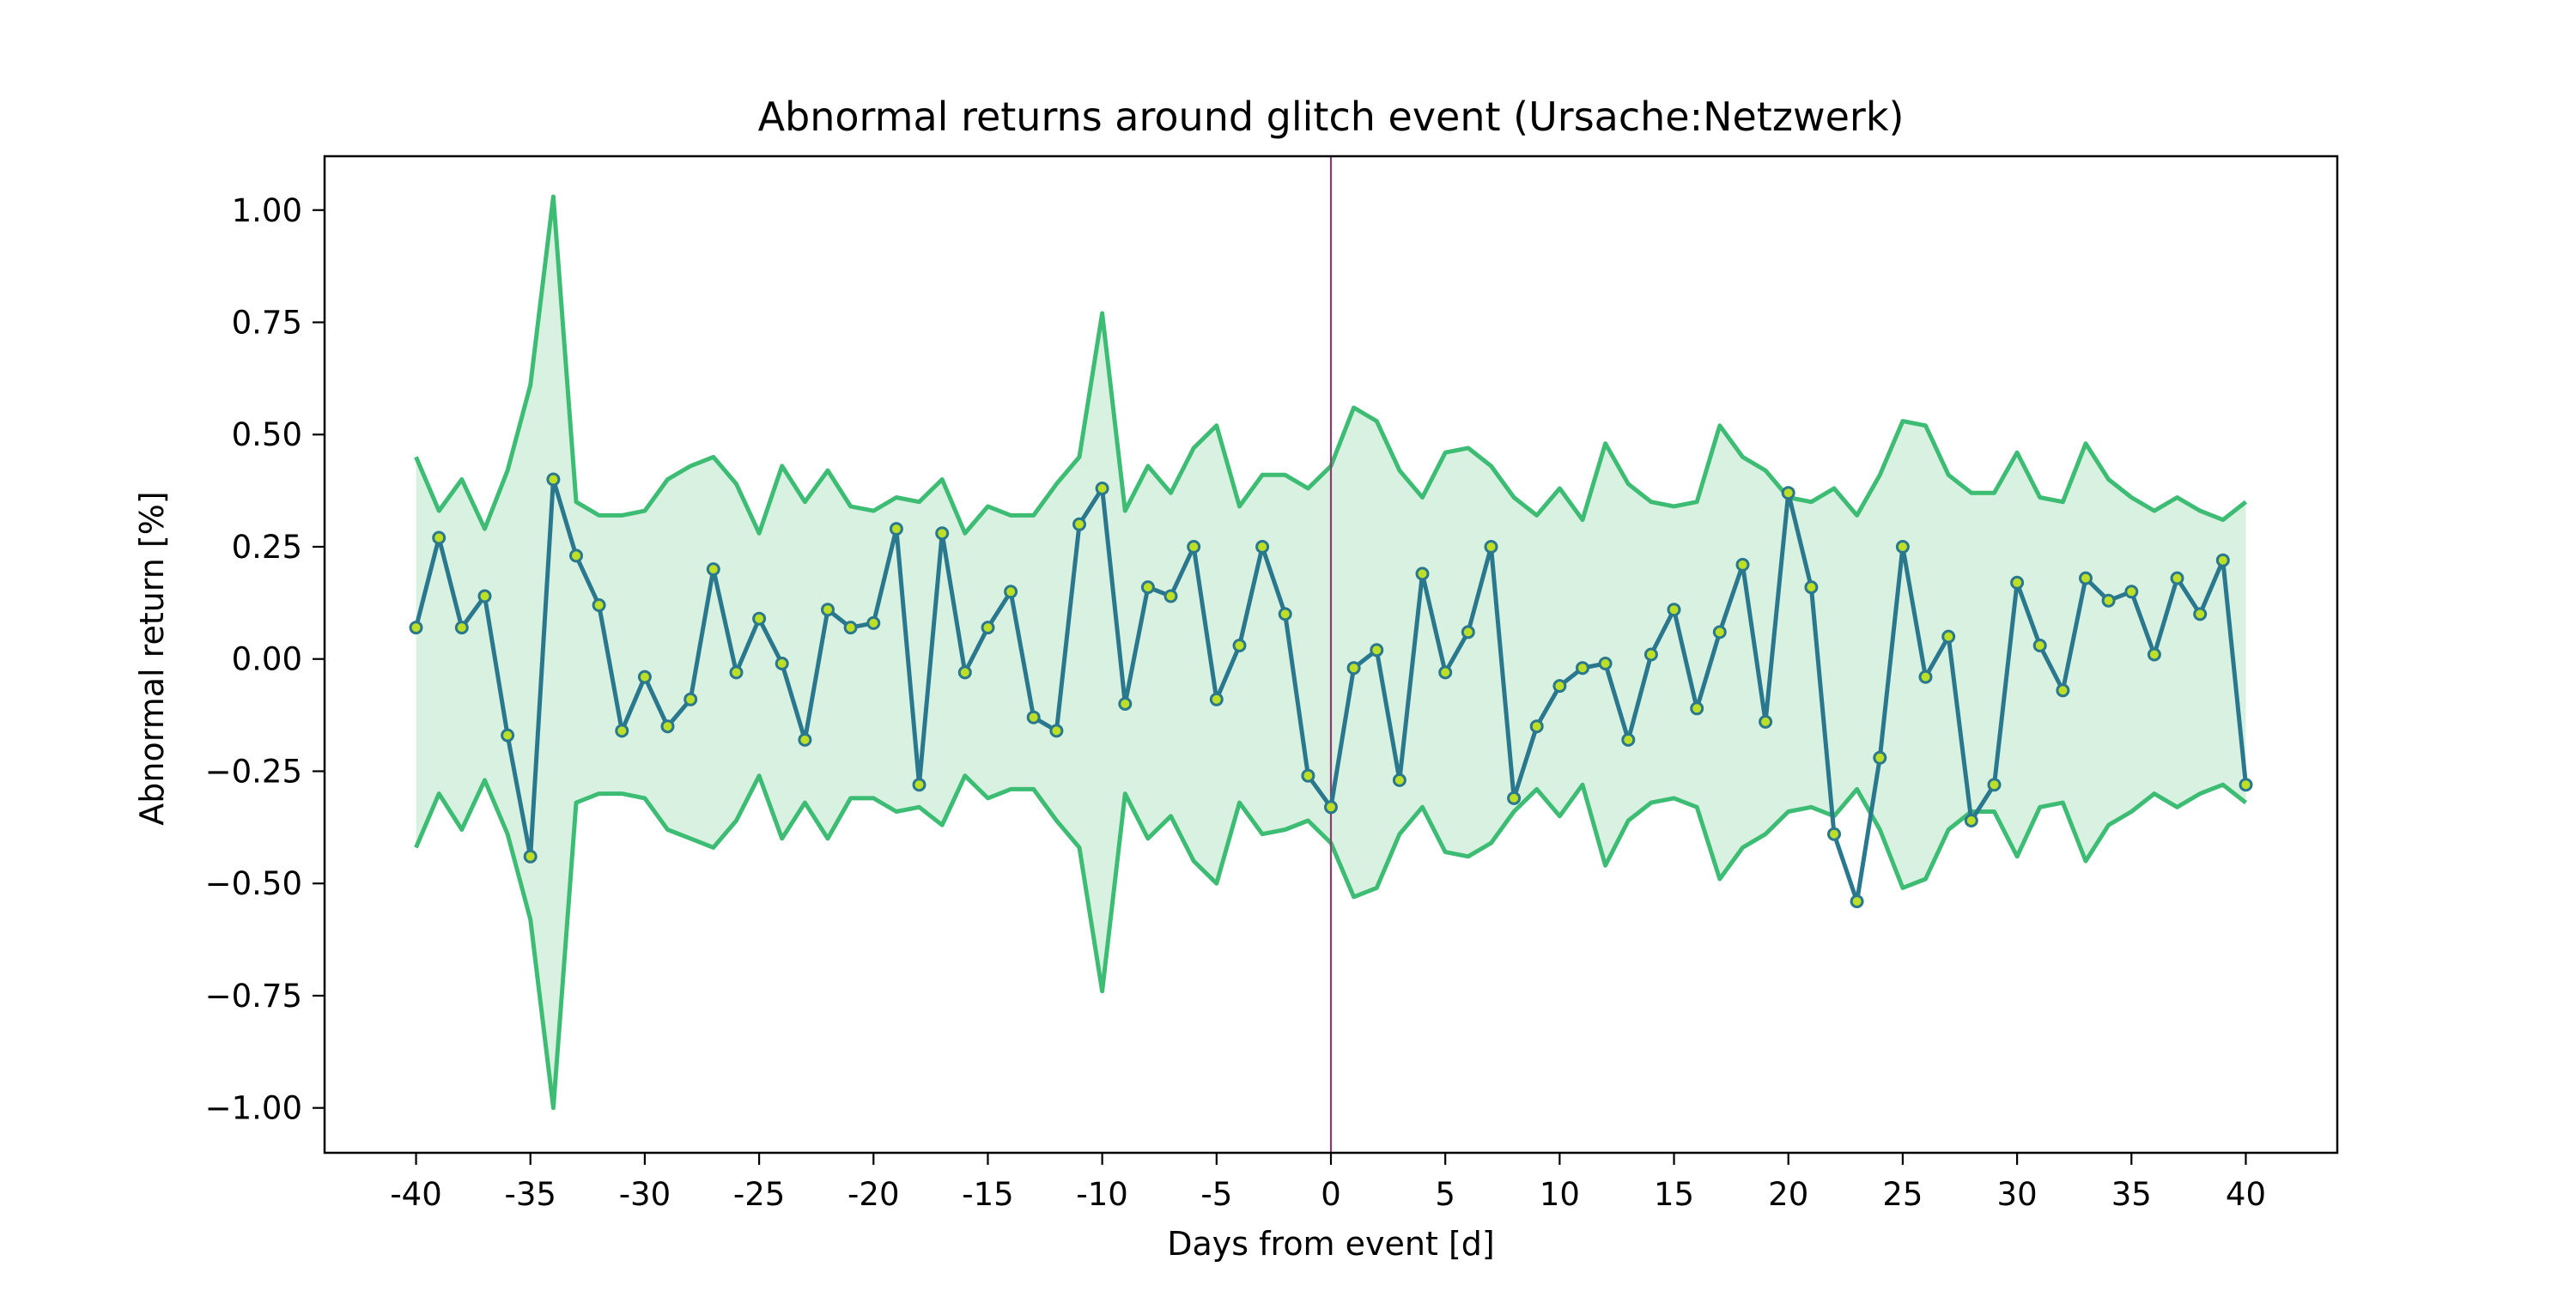  I want to click on y-tick-label: −0.50, so click(253, 884).